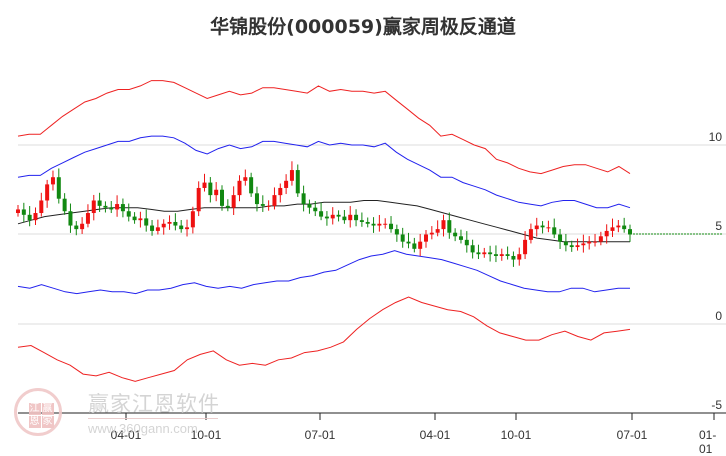 The width and height of the screenshot is (726, 456). Describe the element at coordinates (34, 421) in the screenshot. I see `logo-char: 恩` at that location.